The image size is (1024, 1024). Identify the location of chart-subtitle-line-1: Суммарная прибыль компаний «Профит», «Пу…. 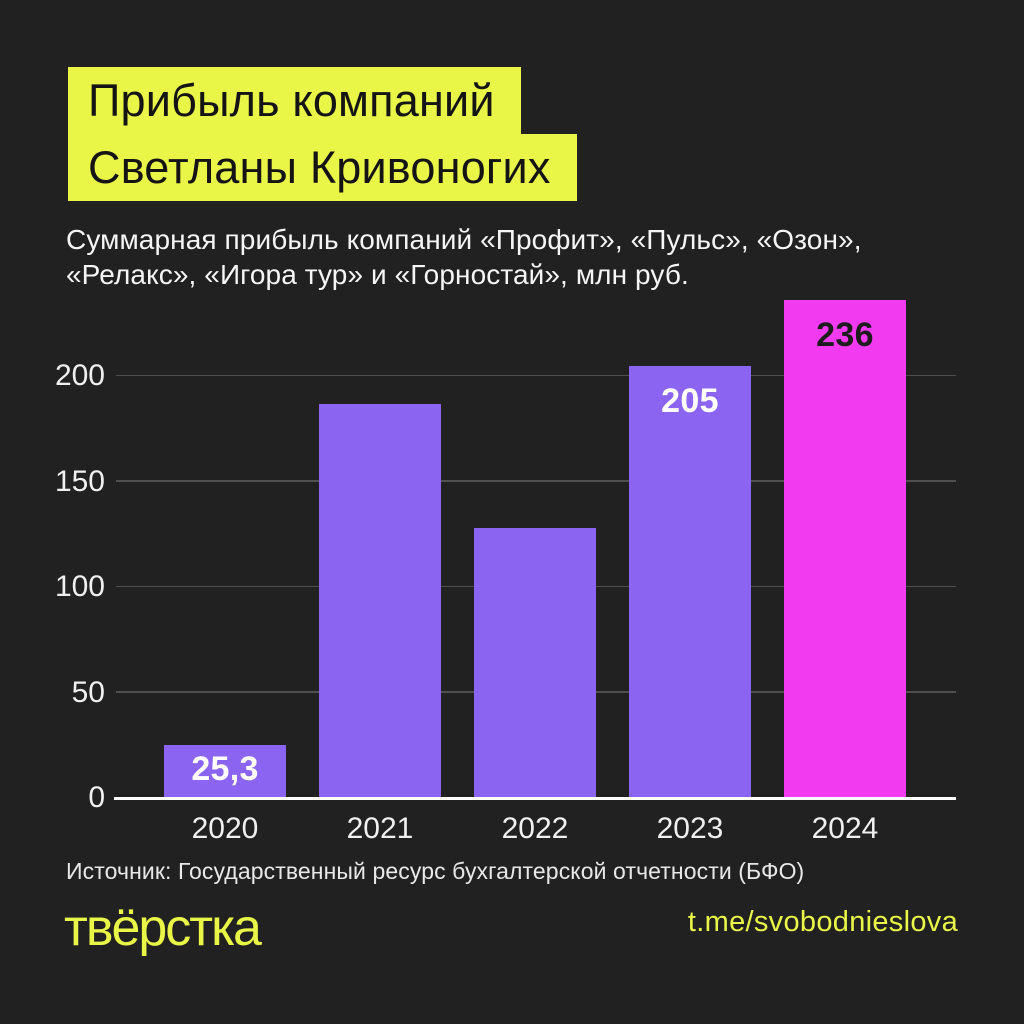
(464, 239).